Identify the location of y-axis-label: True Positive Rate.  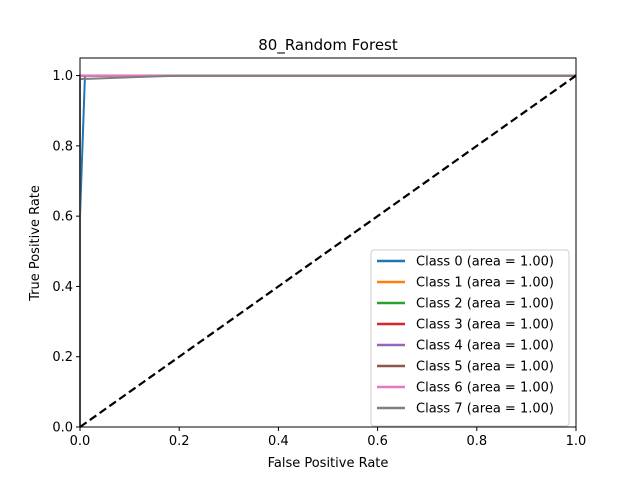
(35, 243).